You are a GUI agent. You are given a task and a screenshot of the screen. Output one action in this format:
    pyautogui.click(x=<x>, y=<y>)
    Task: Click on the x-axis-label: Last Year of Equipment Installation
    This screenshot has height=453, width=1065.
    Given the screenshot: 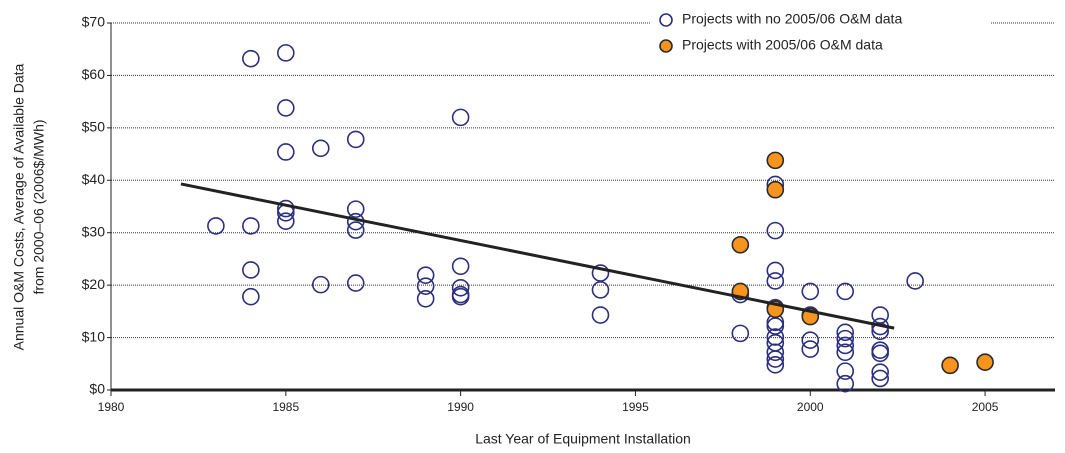 What is the action you would take?
    pyautogui.click(x=583, y=439)
    